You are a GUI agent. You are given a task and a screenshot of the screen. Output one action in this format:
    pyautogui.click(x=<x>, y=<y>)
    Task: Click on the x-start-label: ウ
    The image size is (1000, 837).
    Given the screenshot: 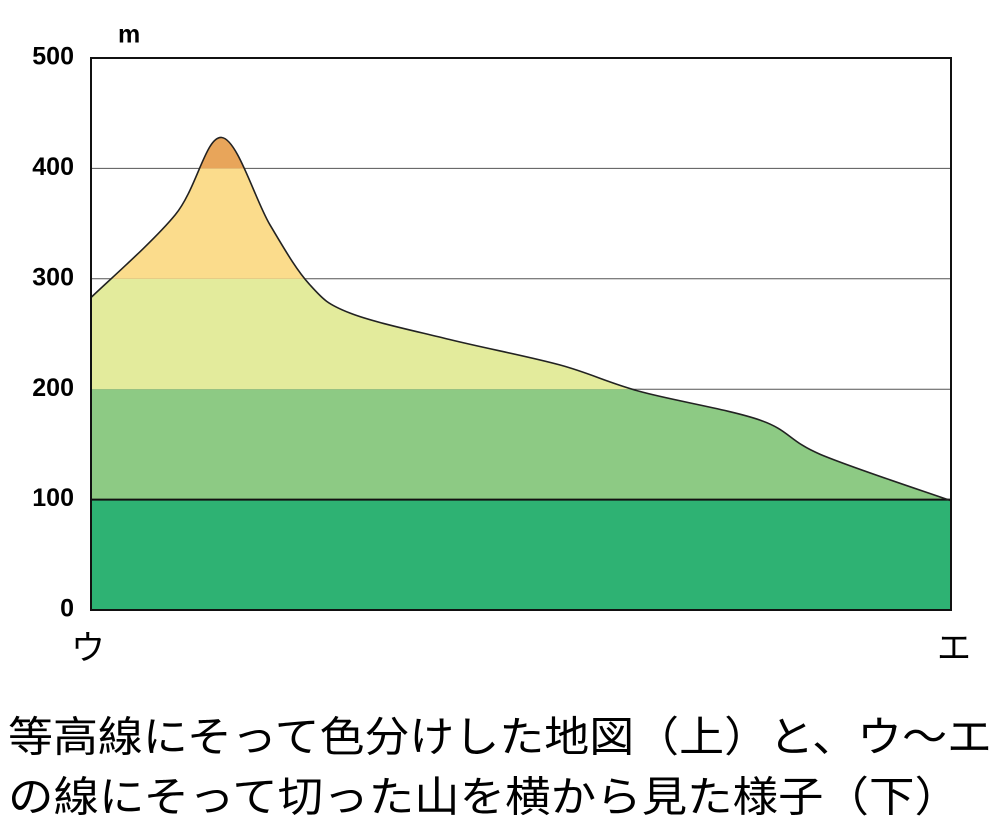 What is the action you would take?
    pyautogui.click(x=88, y=649)
    